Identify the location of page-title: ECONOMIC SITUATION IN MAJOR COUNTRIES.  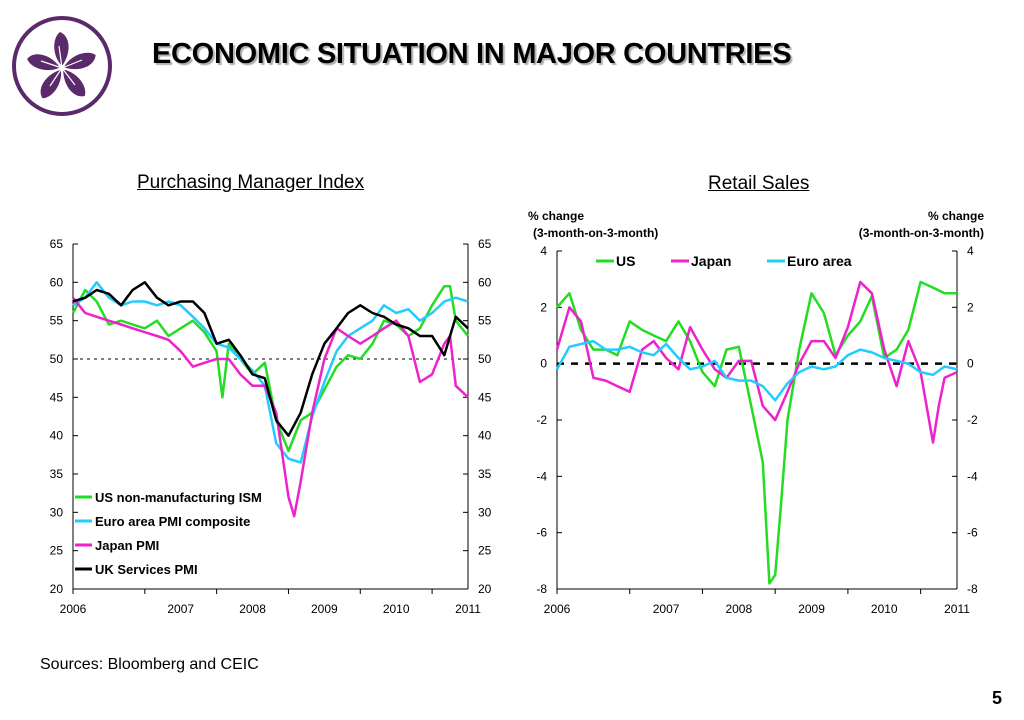
(472, 54).